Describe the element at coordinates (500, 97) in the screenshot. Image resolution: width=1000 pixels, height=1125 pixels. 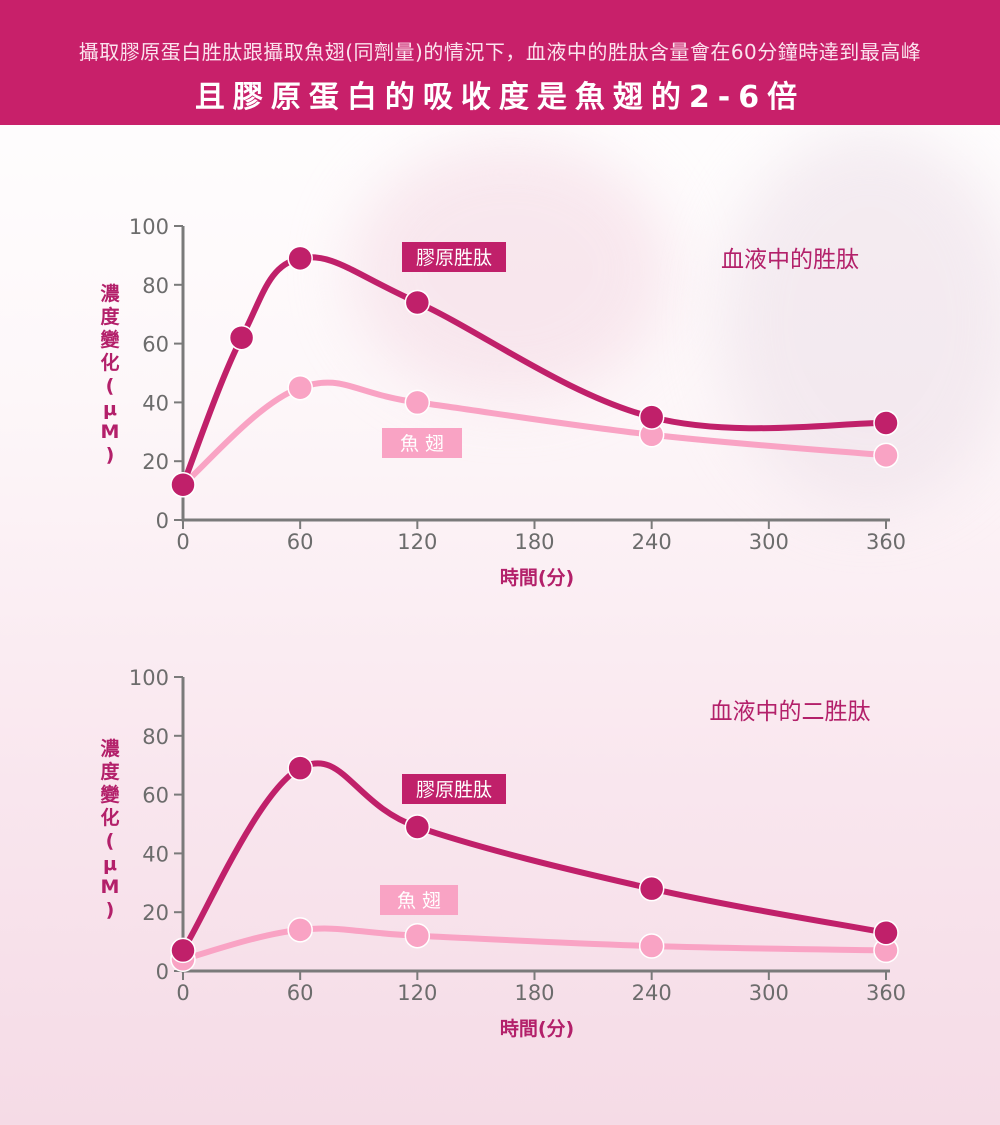
I see `header-title: 且膠原蛋白的吸收度是魚翅的2-6倍` at that location.